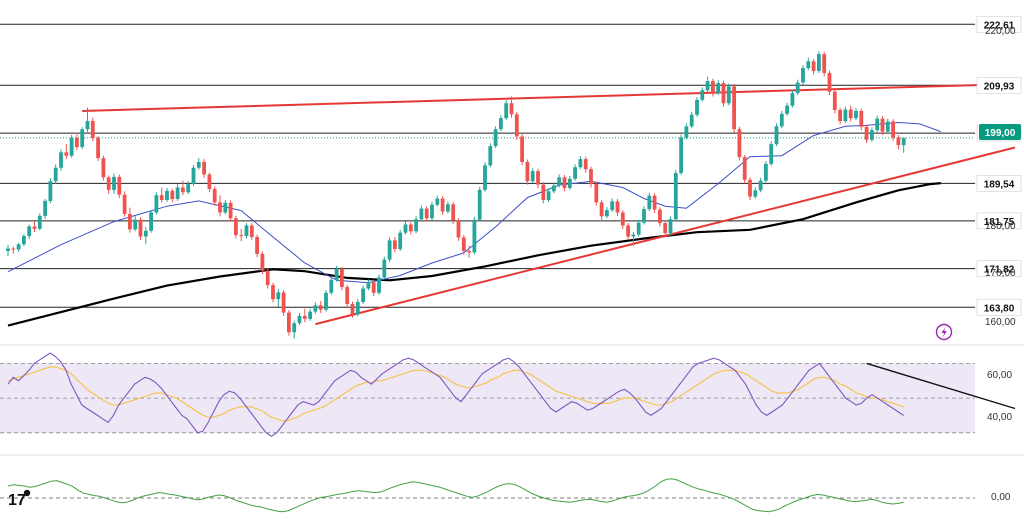  Describe the element at coordinates (1000, 133) in the screenshot. I see `current-price-label: 199,00` at that location.